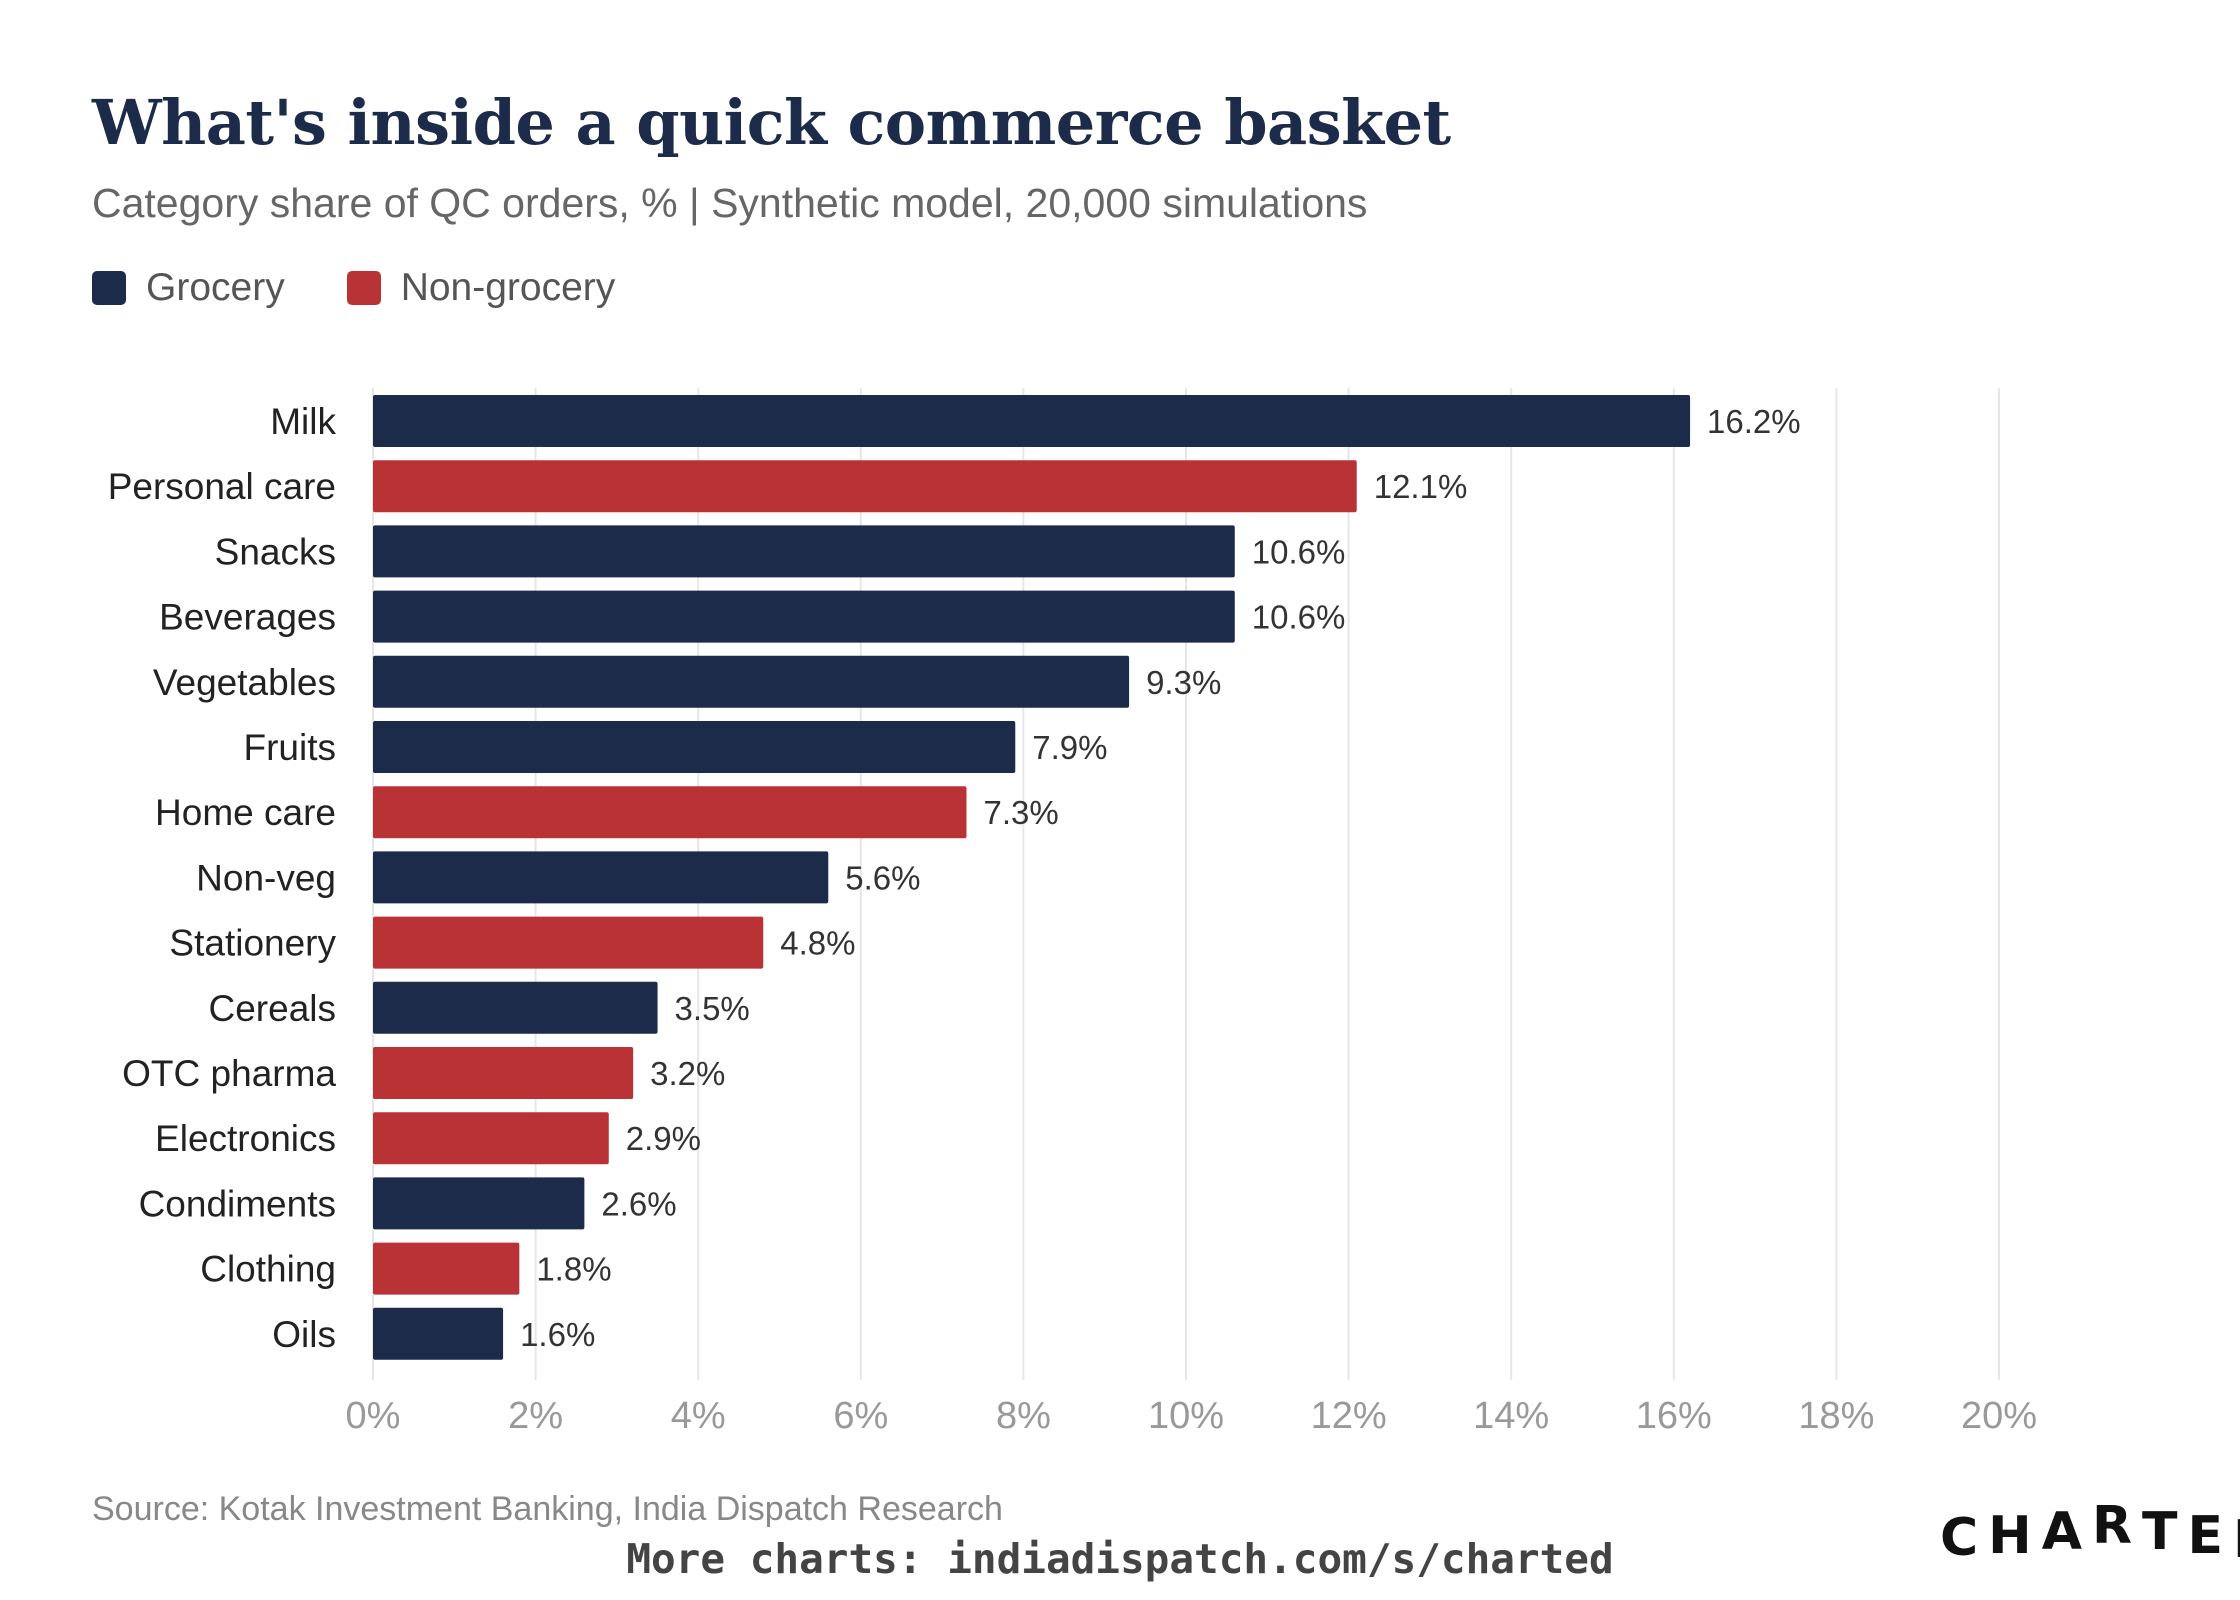  What do you see at coordinates (1069, 747) in the screenshot?
I see `data-label-fruits: 7.9%` at bounding box center [1069, 747].